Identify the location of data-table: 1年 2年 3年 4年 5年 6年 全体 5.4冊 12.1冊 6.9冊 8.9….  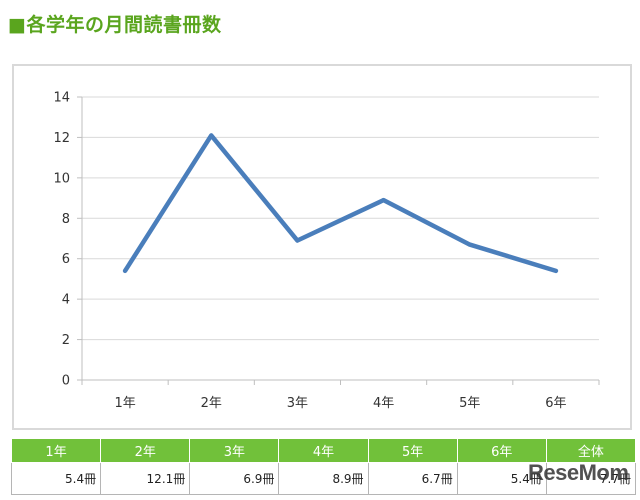
(323, 466).